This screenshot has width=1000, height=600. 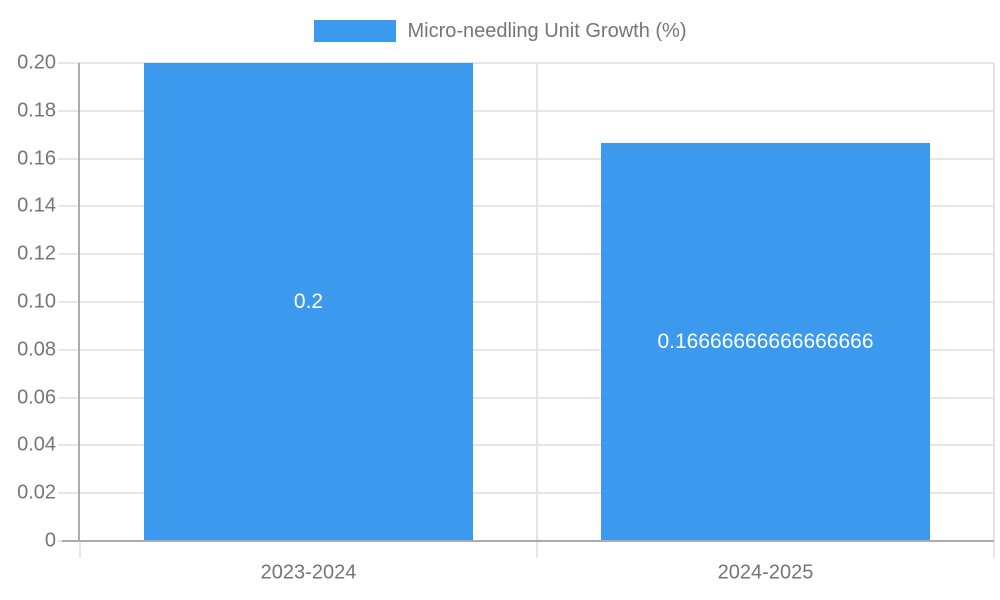 What do you see at coordinates (36, 253) in the screenshot?
I see `y-axis-tick-label: 0.12` at bounding box center [36, 253].